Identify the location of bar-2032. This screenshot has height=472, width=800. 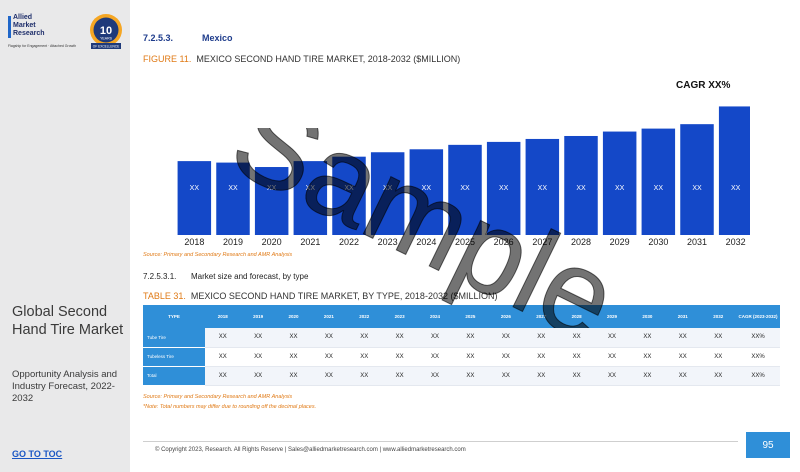
(734, 170).